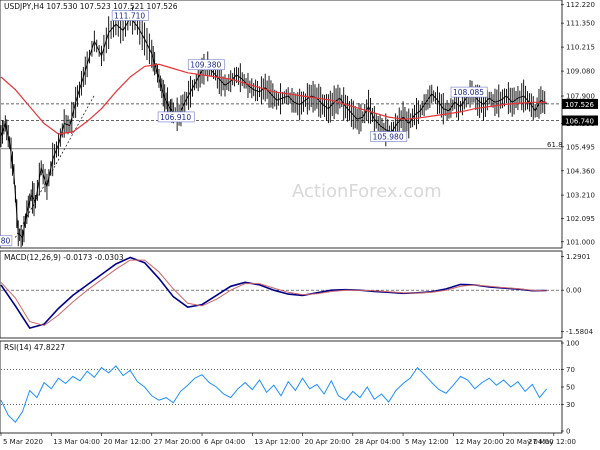 This screenshot has width=600, height=450. I want to click on x-tick-label: 13 Mar 04:00, so click(76, 442).